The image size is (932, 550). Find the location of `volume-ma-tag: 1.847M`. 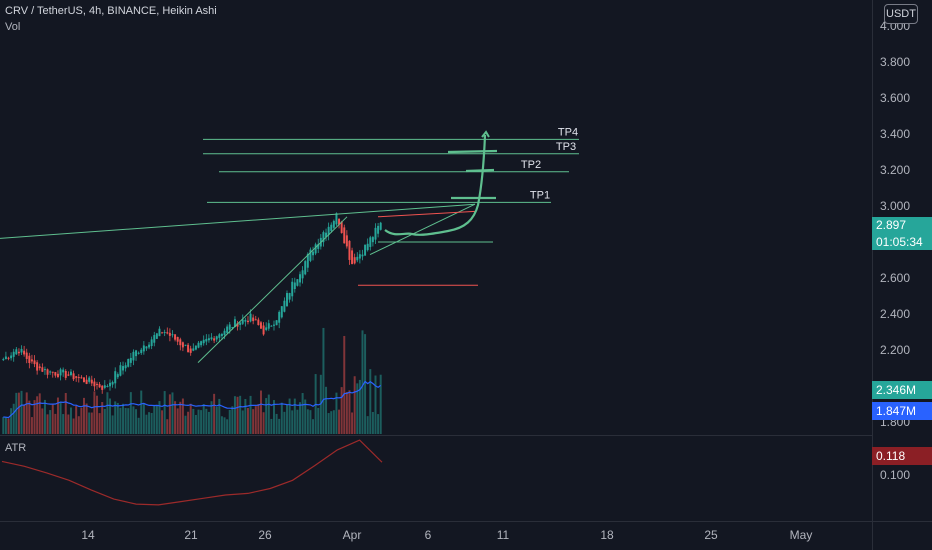

volume-ma-tag: 1.847M is located at coordinates (902, 411).